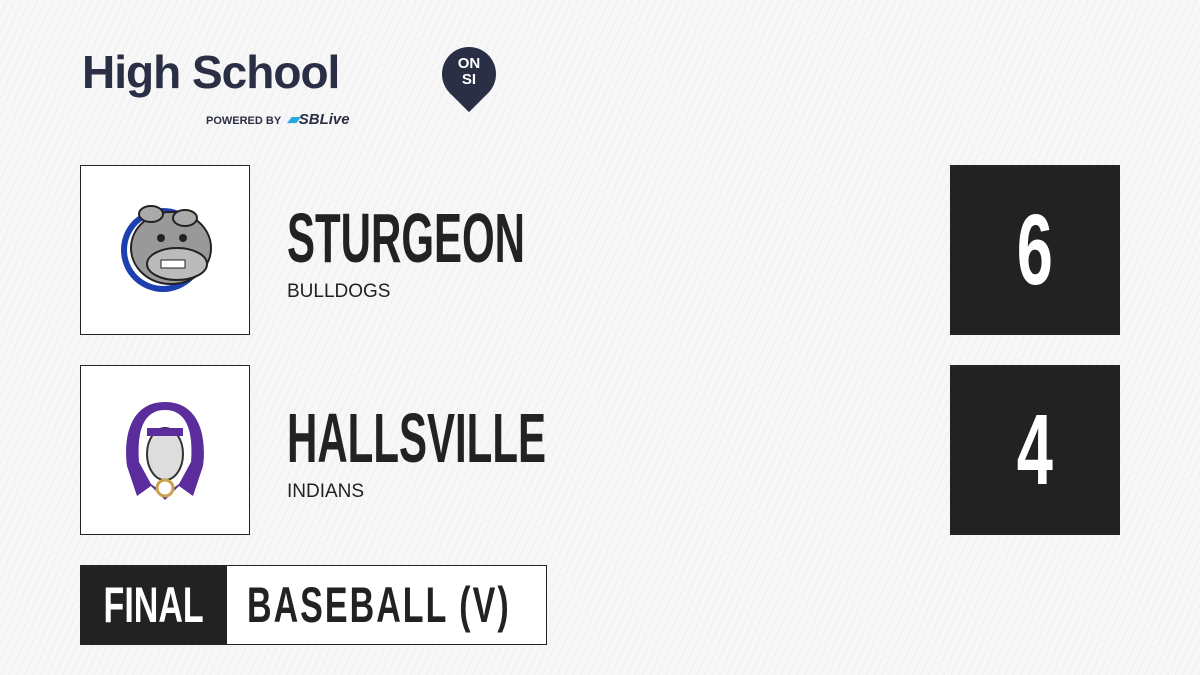 This screenshot has width=1200, height=675. What do you see at coordinates (278, 119) in the screenshot?
I see `powered-by: POWERED BY ▰SBLive` at bounding box center [278, 119].